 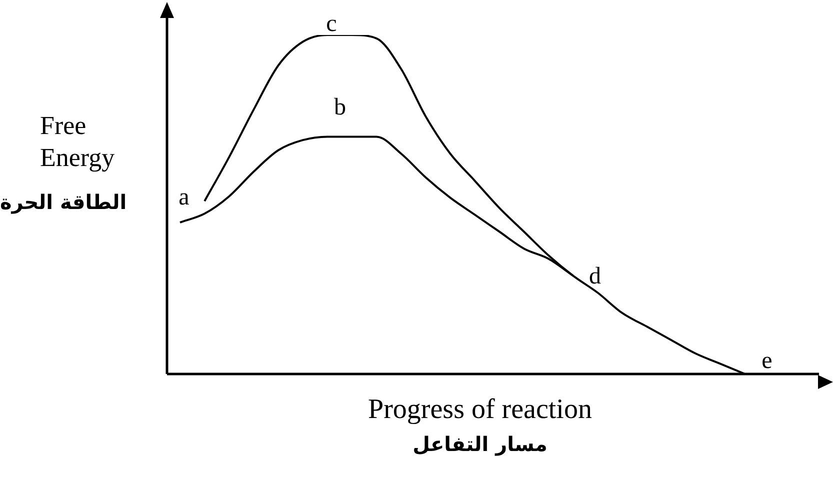 I want to click on annotation: d, so click(x=595, y=277).